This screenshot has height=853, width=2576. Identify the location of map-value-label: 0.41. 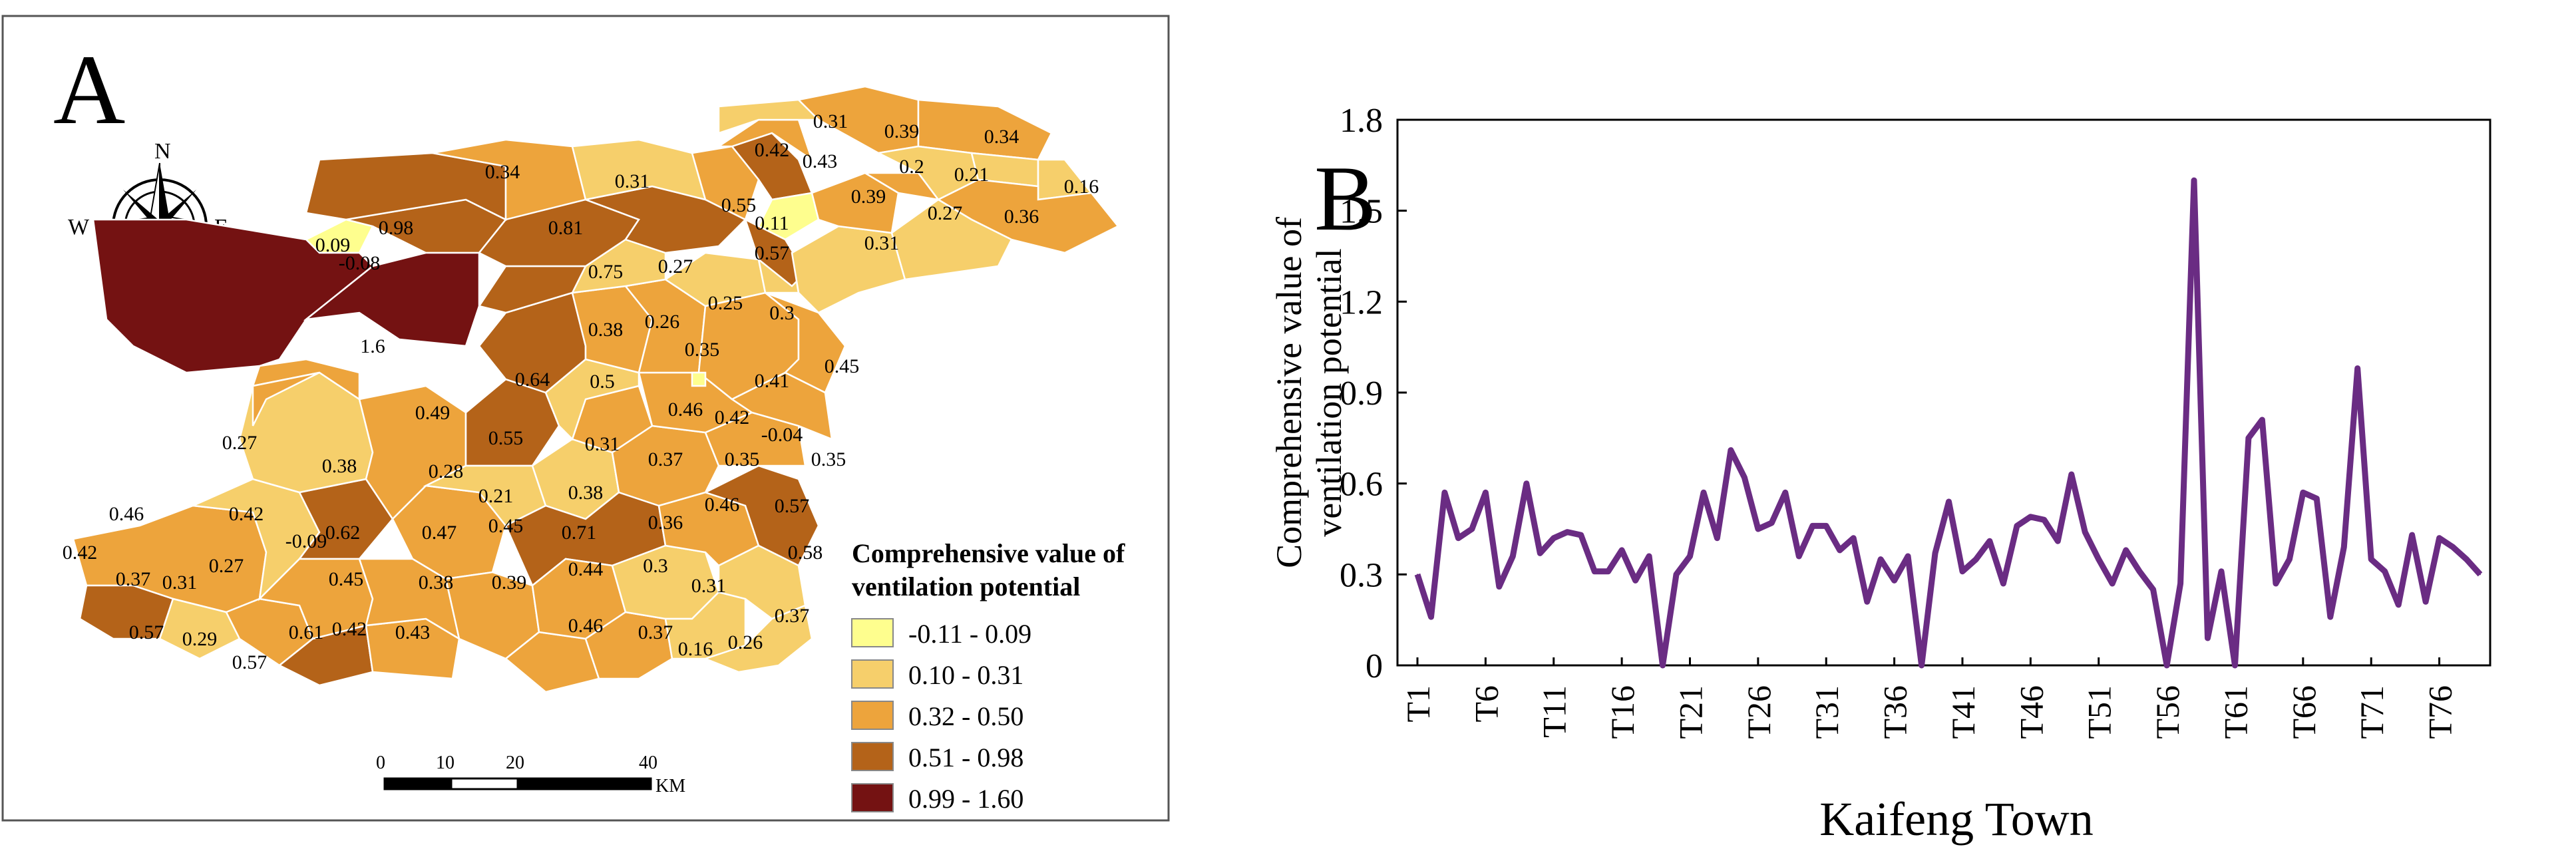
(772, 381).